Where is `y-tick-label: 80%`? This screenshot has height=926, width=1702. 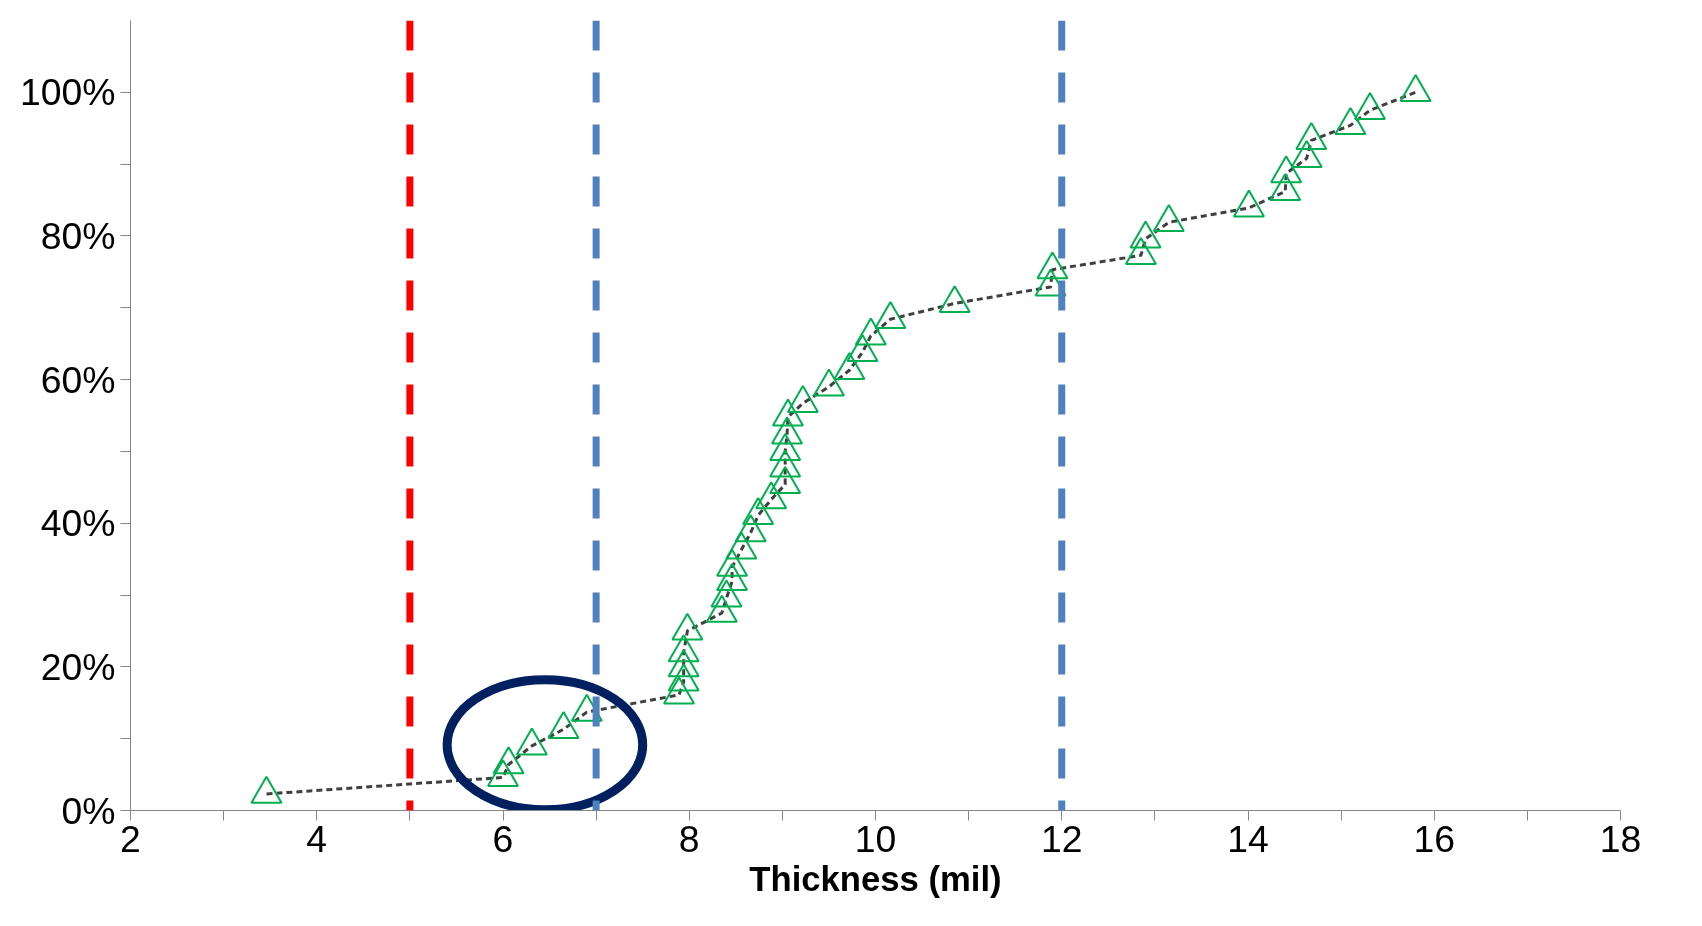 y-tick-label: 80% is located at coordinates (78, 235).